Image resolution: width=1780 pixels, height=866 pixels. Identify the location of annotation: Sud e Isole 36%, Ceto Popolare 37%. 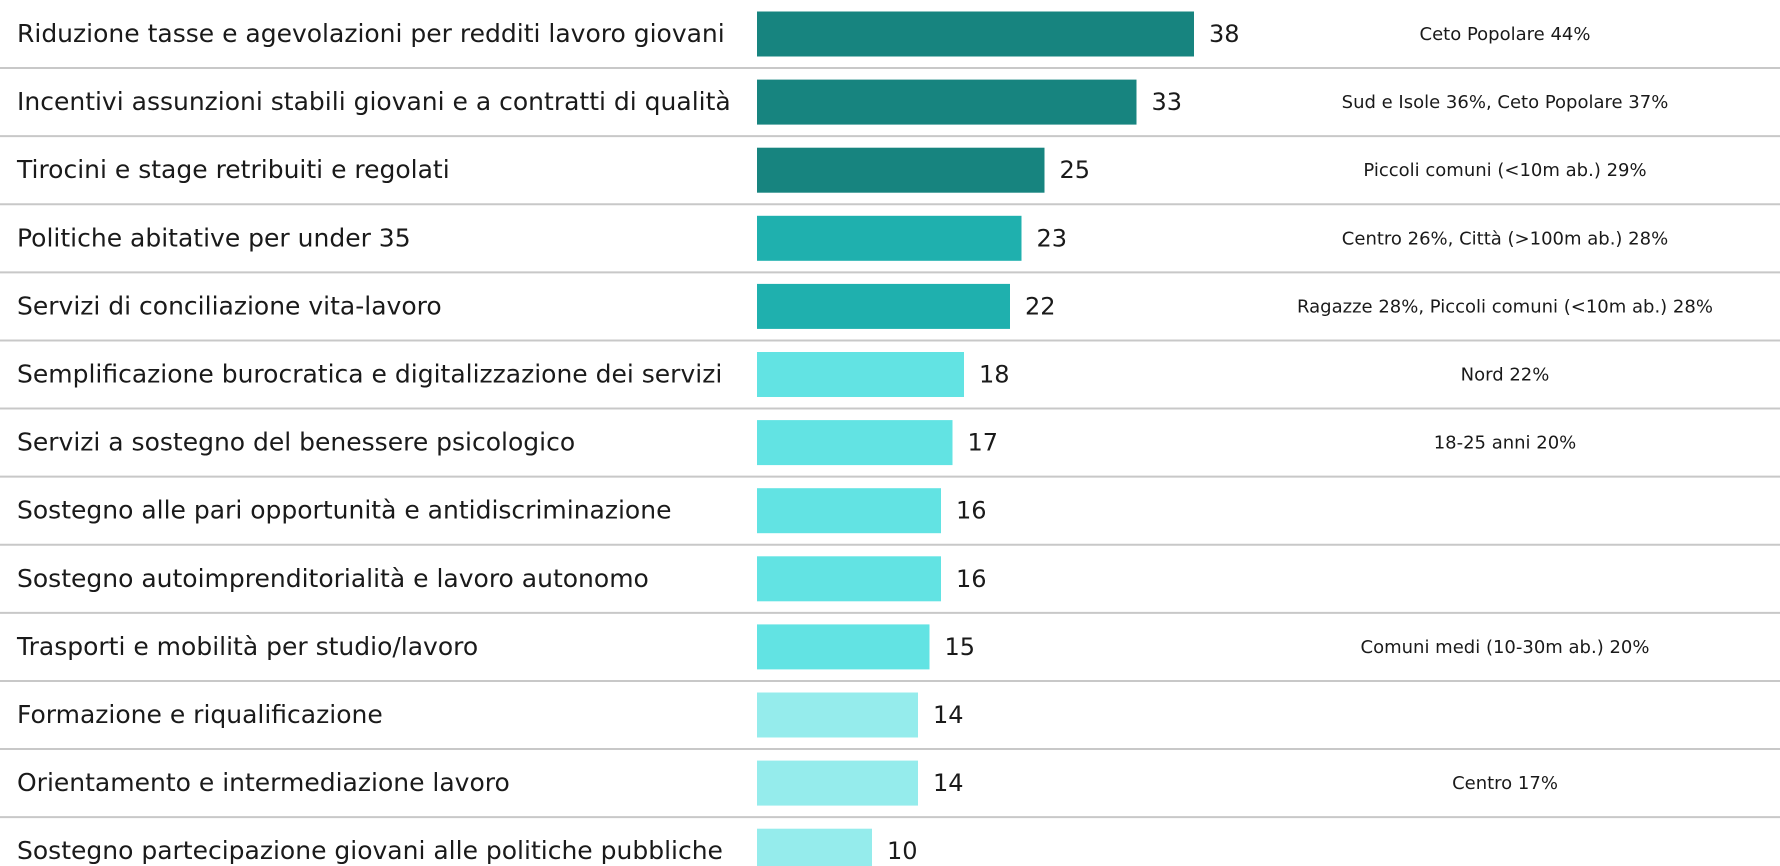
(1505, 102).